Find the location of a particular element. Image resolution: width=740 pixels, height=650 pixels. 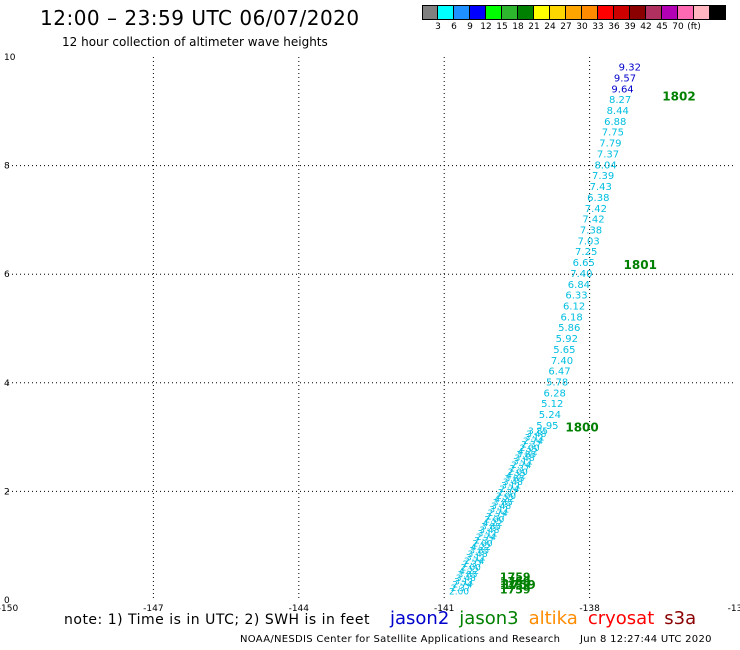

y-tick-label: 6 is located at coordinates (7, 275).